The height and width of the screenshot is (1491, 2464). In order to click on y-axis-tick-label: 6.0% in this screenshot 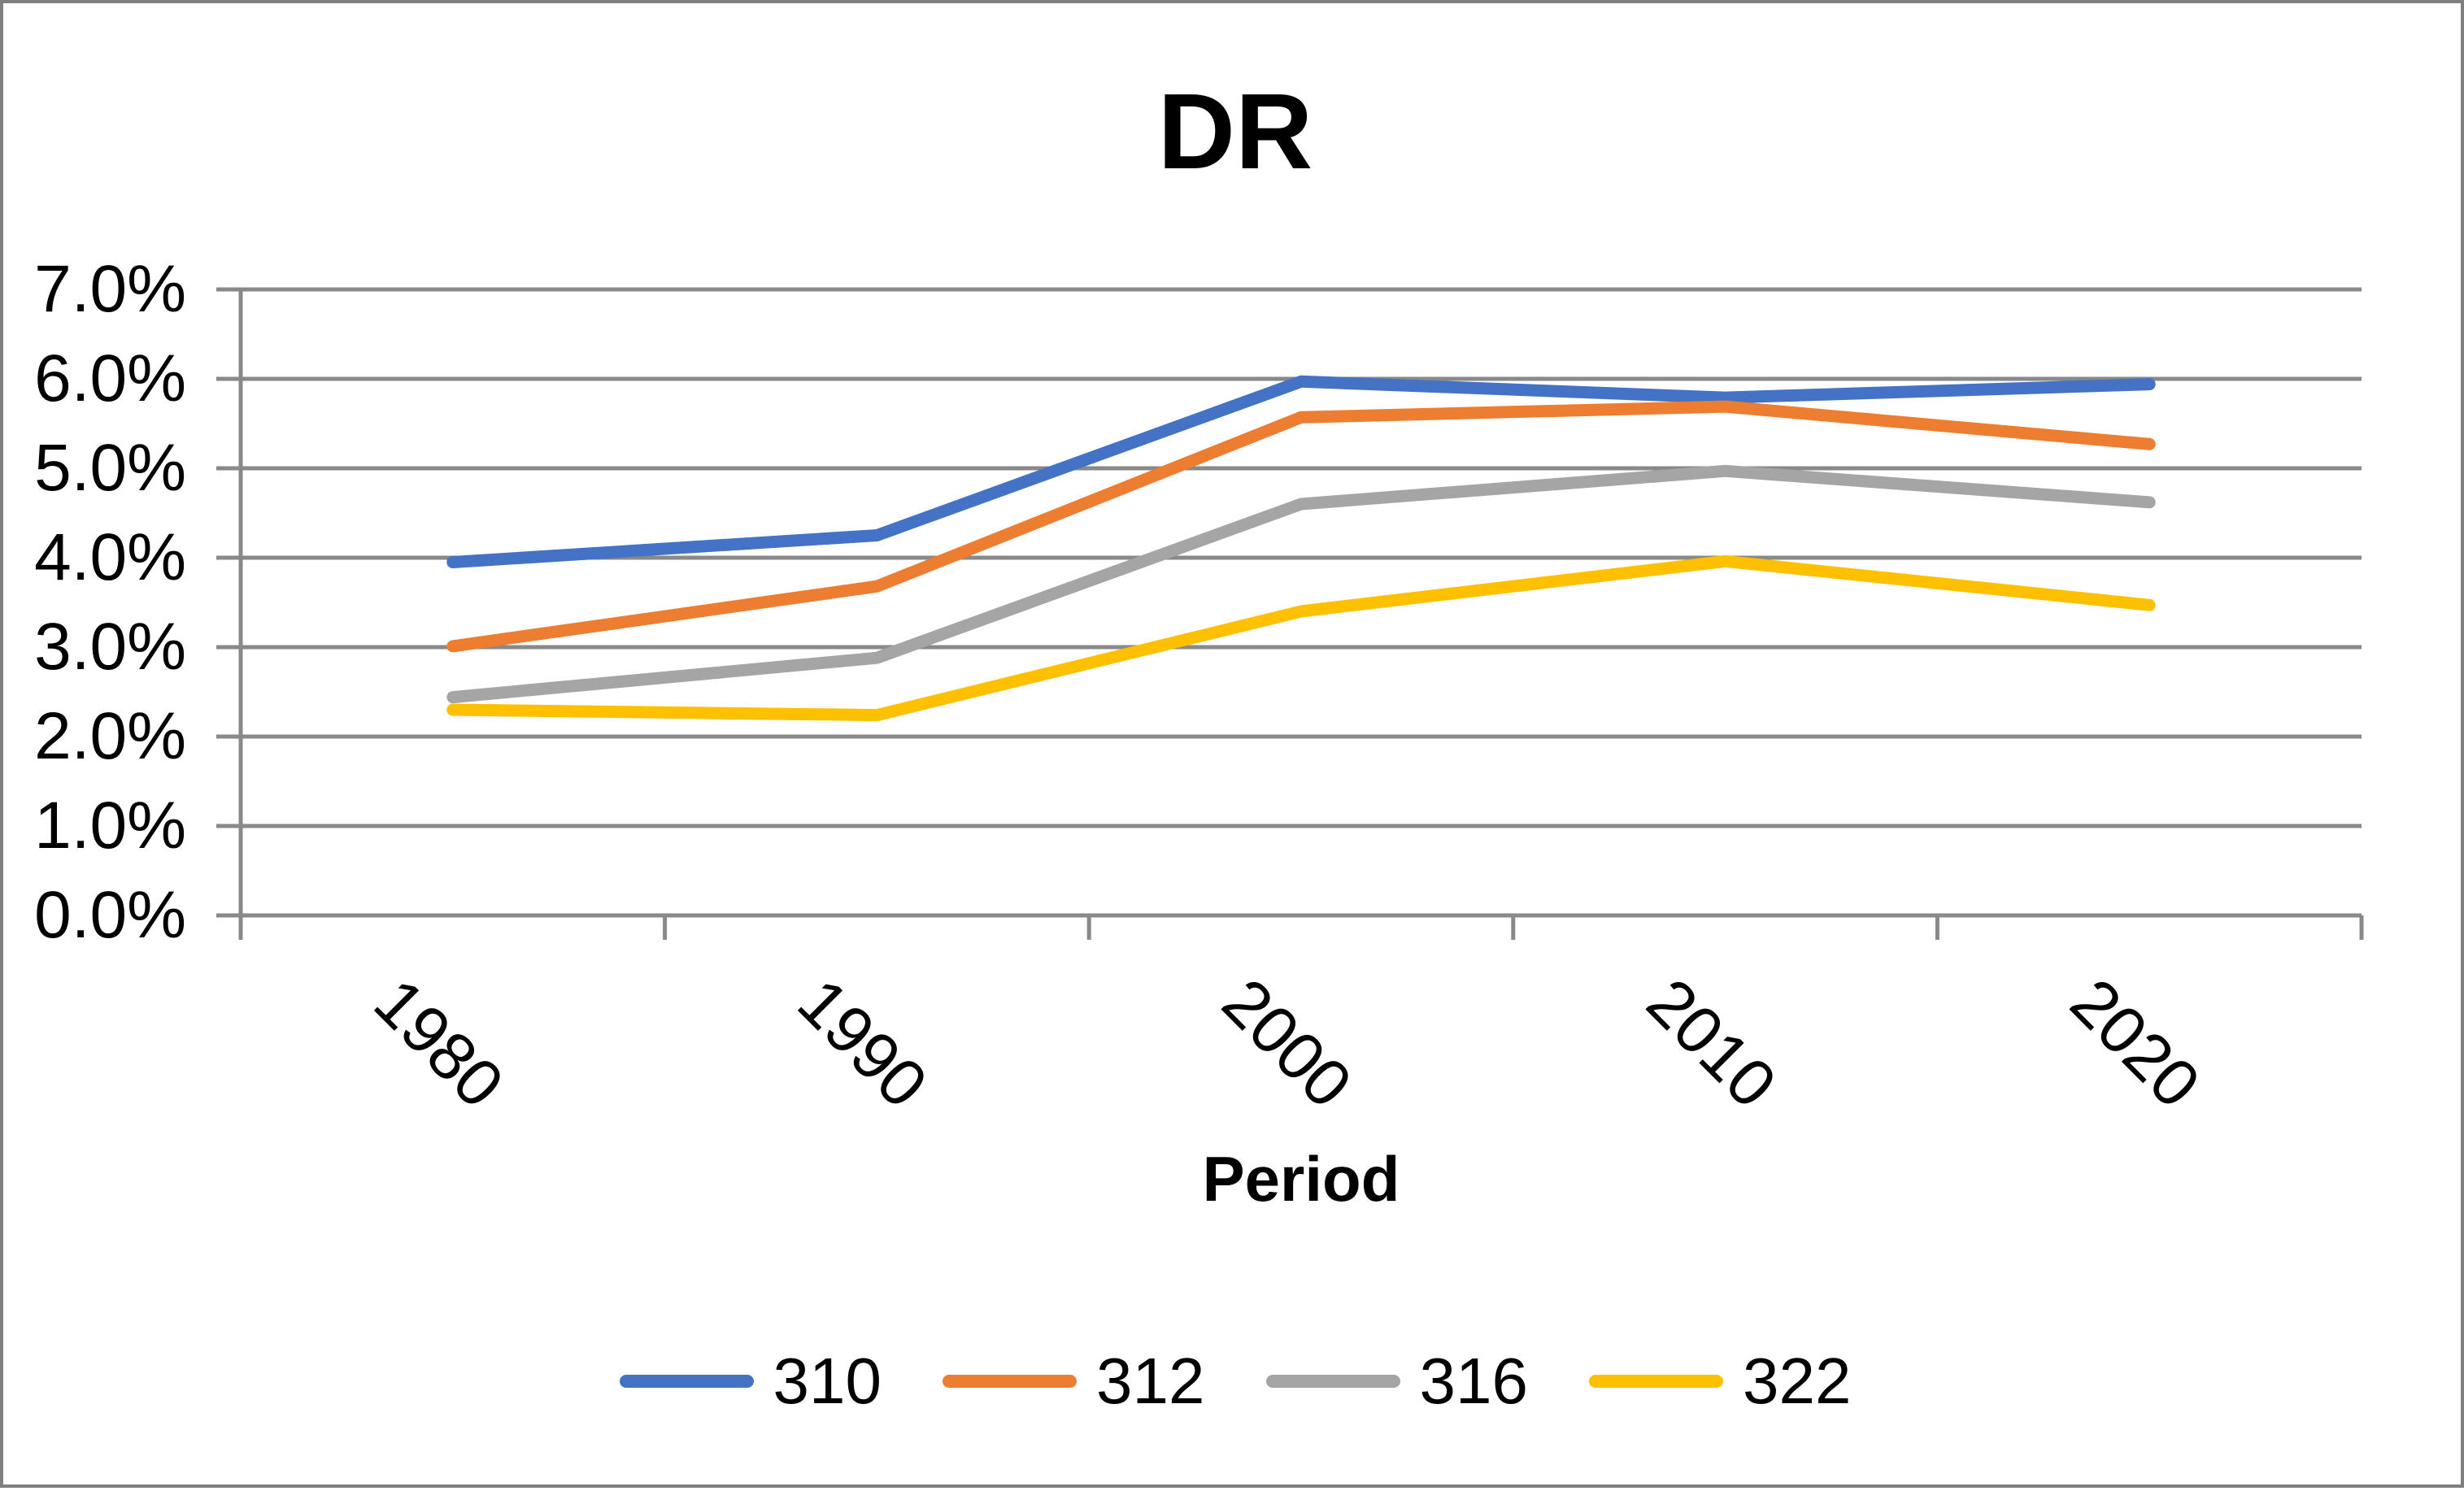, I will do `click(110, 378)`.